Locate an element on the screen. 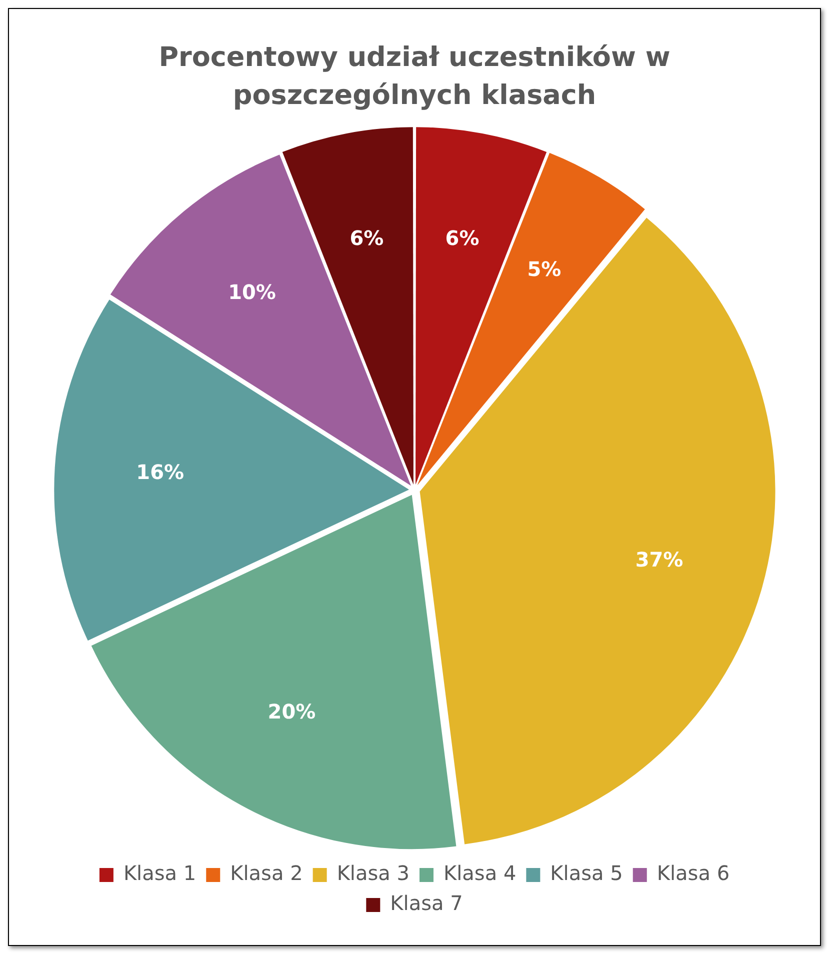 This screenshot has width=829, height=956. legend-label: Klasa 5 is located at coordinates (586, 873).